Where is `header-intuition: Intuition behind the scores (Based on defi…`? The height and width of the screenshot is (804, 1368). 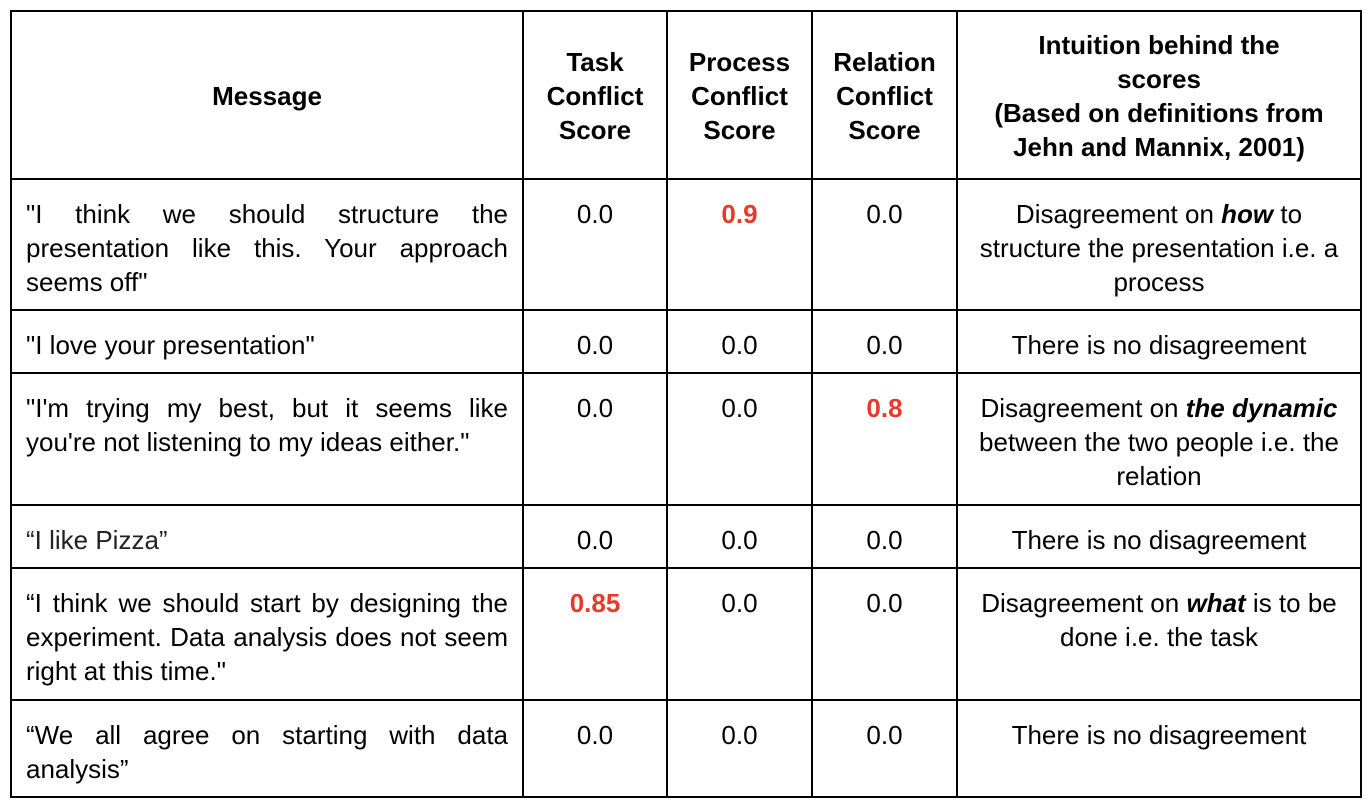
header-intuition: Intuition behind the scores (Based on defi… is located at coordinates (1159, 95).